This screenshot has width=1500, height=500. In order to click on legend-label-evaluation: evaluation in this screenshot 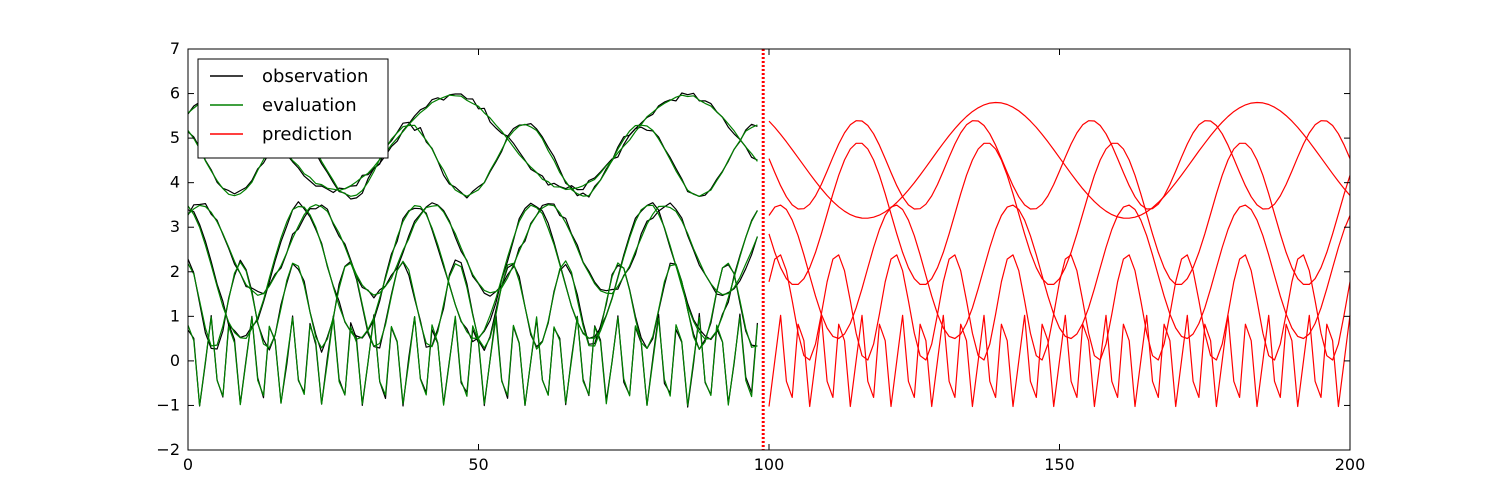, I will do `click(309, 105)`.